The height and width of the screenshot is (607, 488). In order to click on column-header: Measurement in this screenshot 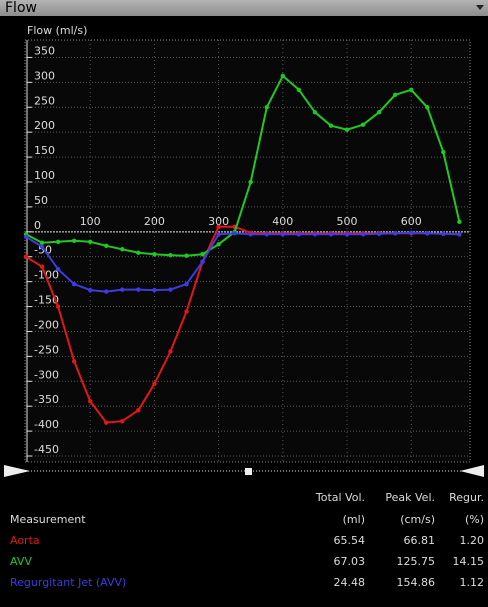, I will do `click(48, 519)`.